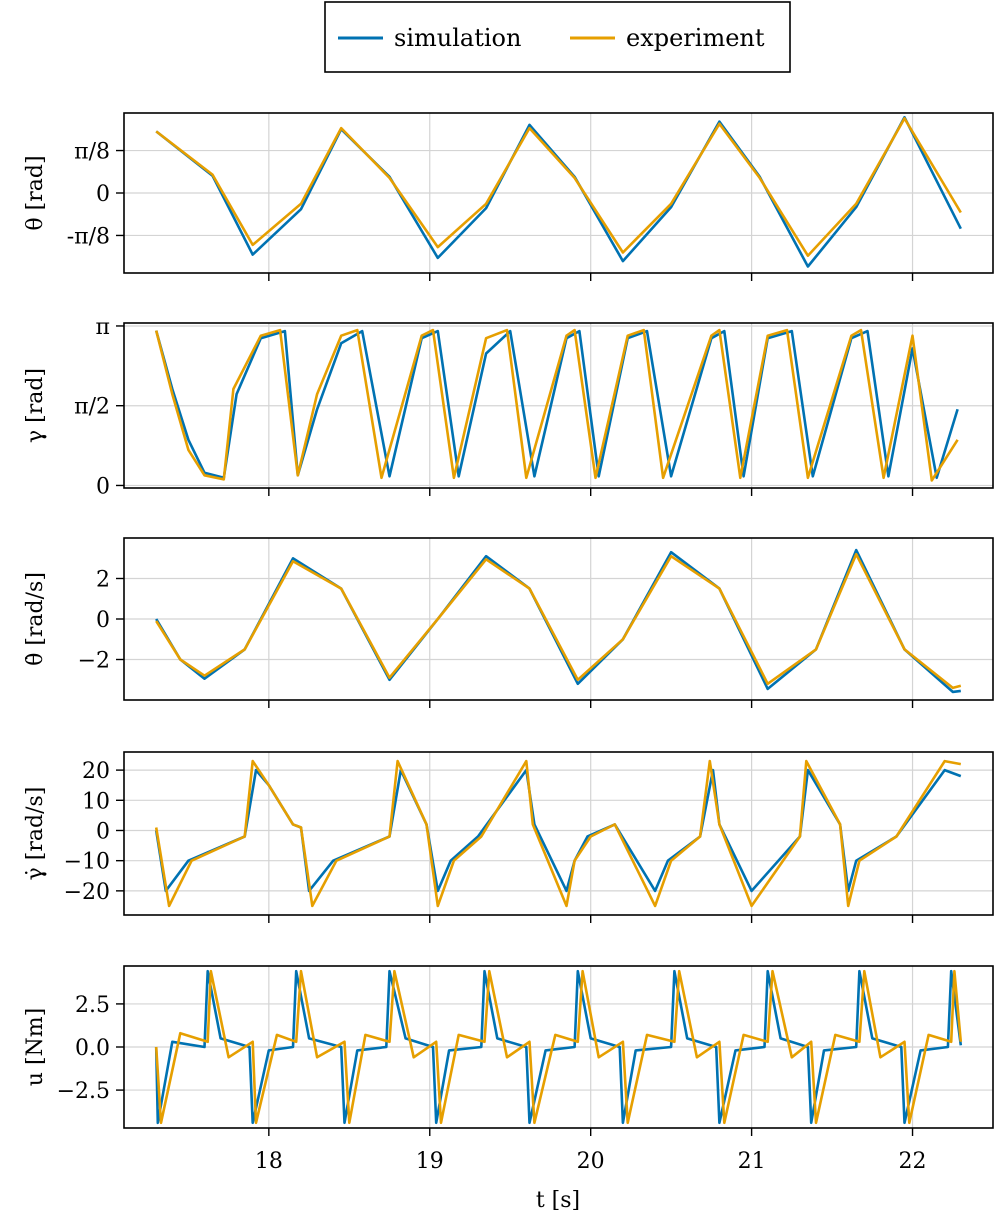 This screenshot has height=1215, width=997. I want to click on panel-theta: -π/8 0 π/8 θ [rad], so click(508, 196).